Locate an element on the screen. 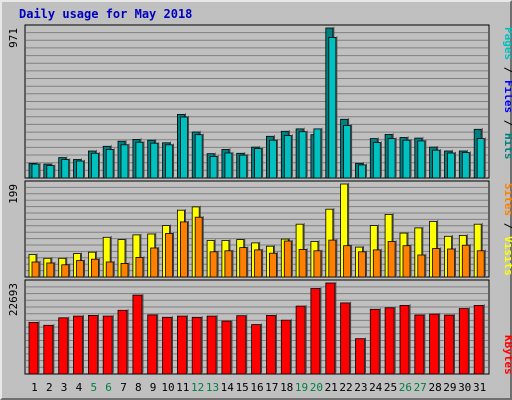 This screenshot has width=512, height=400. x-tick-label: 20 is located at coordinates (316, 387).